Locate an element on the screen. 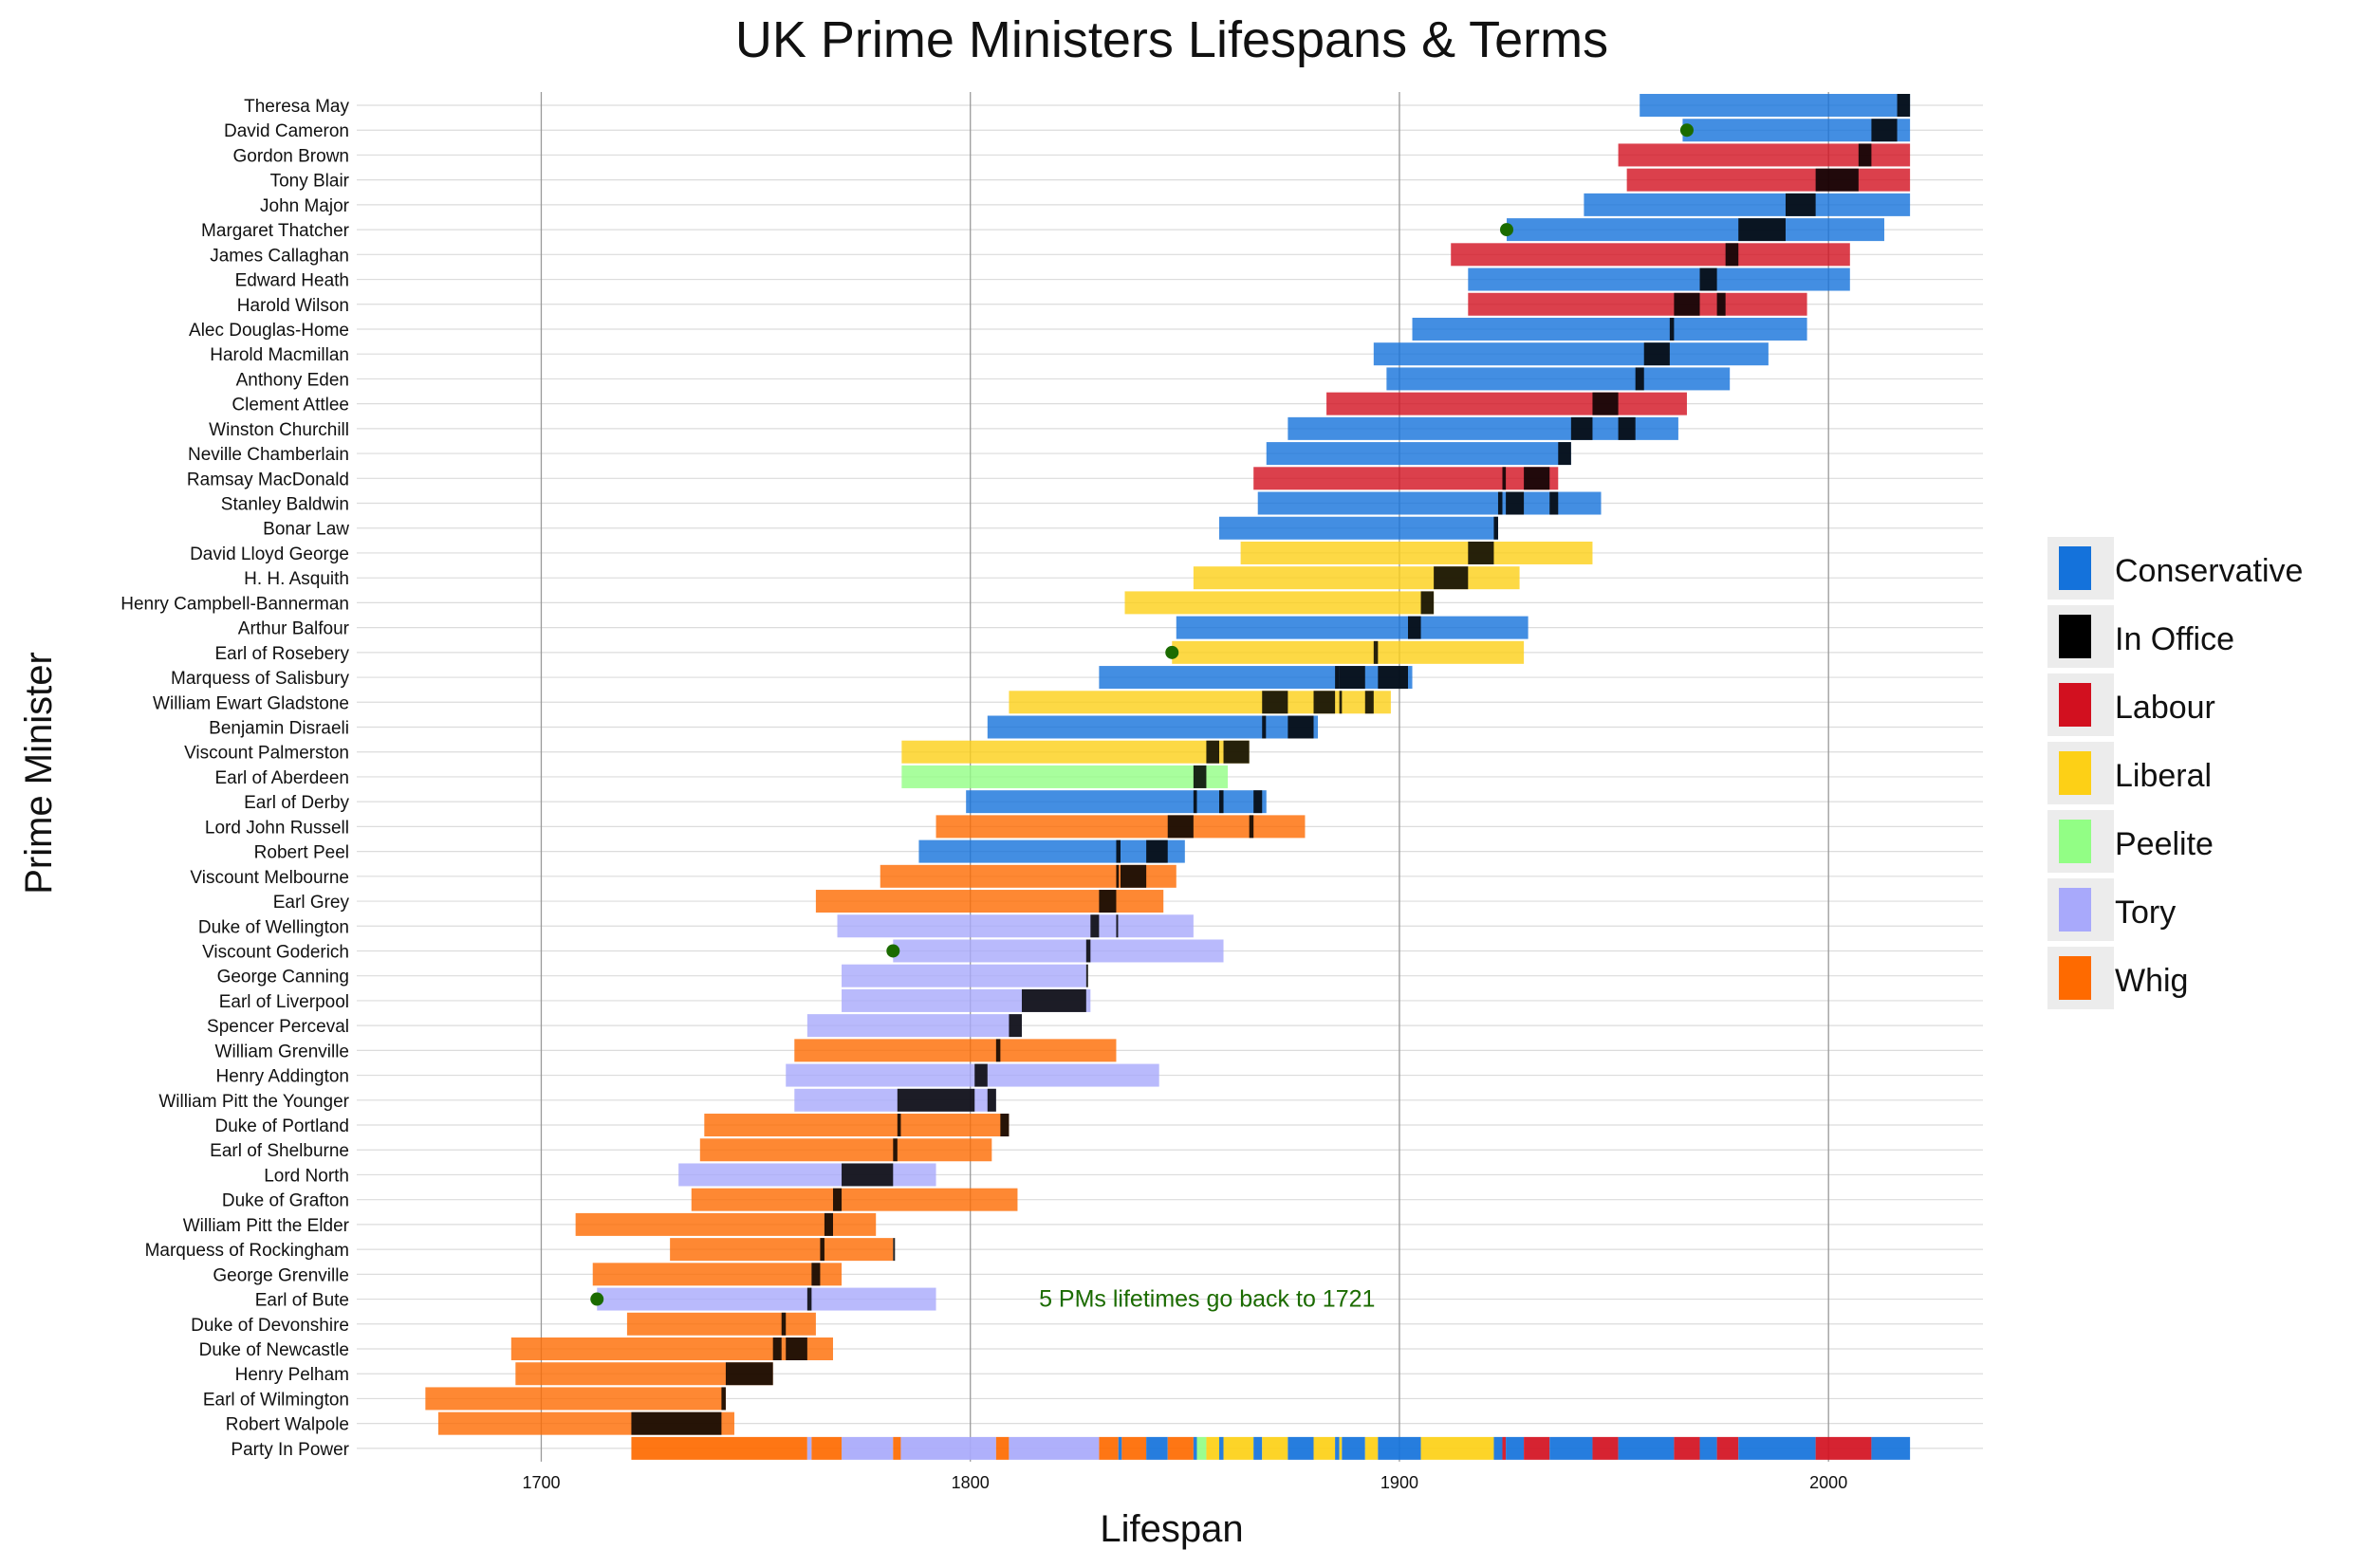 Image resolution: width=2353 pixels, height=1568 pixels. pm-label: Bonar Law is located at coordinates (306, 530).